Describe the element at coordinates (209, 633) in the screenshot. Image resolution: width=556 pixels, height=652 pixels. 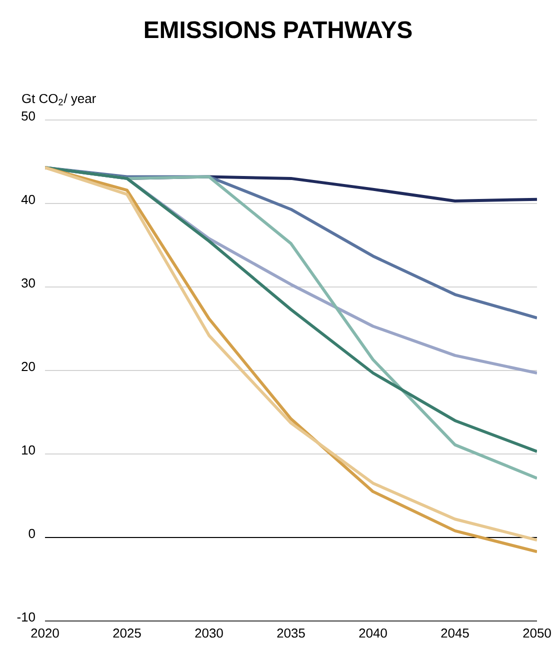
I see `x-tick-label: 2030` at that location.